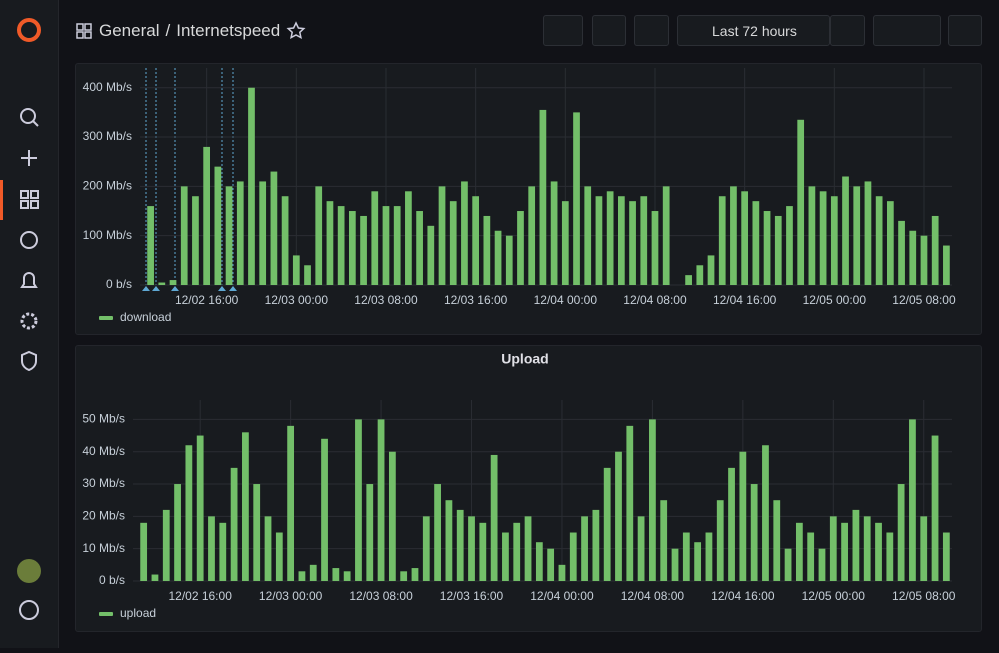 The height and width of the screenshot is (653, 999). What do you see at coordinates (29, 199) in the screenshot?
I see `dashboards-icon` at bounding box center [29, 199].